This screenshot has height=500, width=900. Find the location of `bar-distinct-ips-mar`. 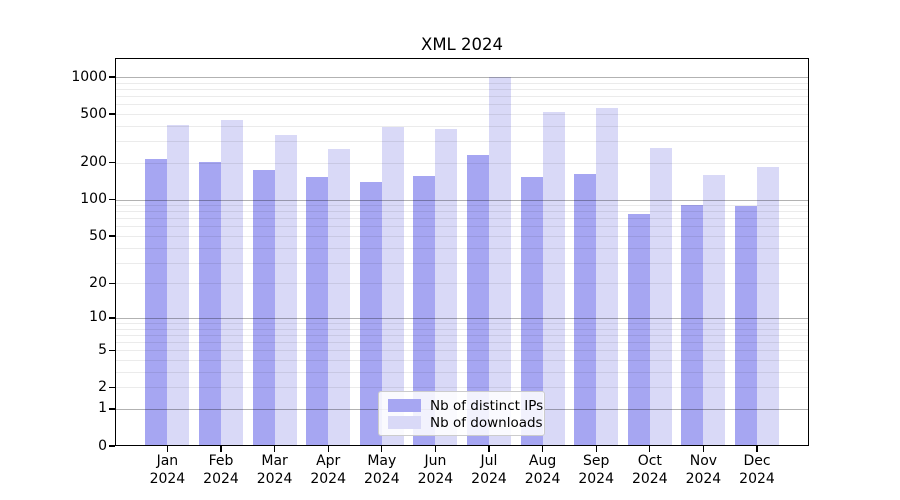

bar-distinct-ips-mar is located at coordinates (263, 307).